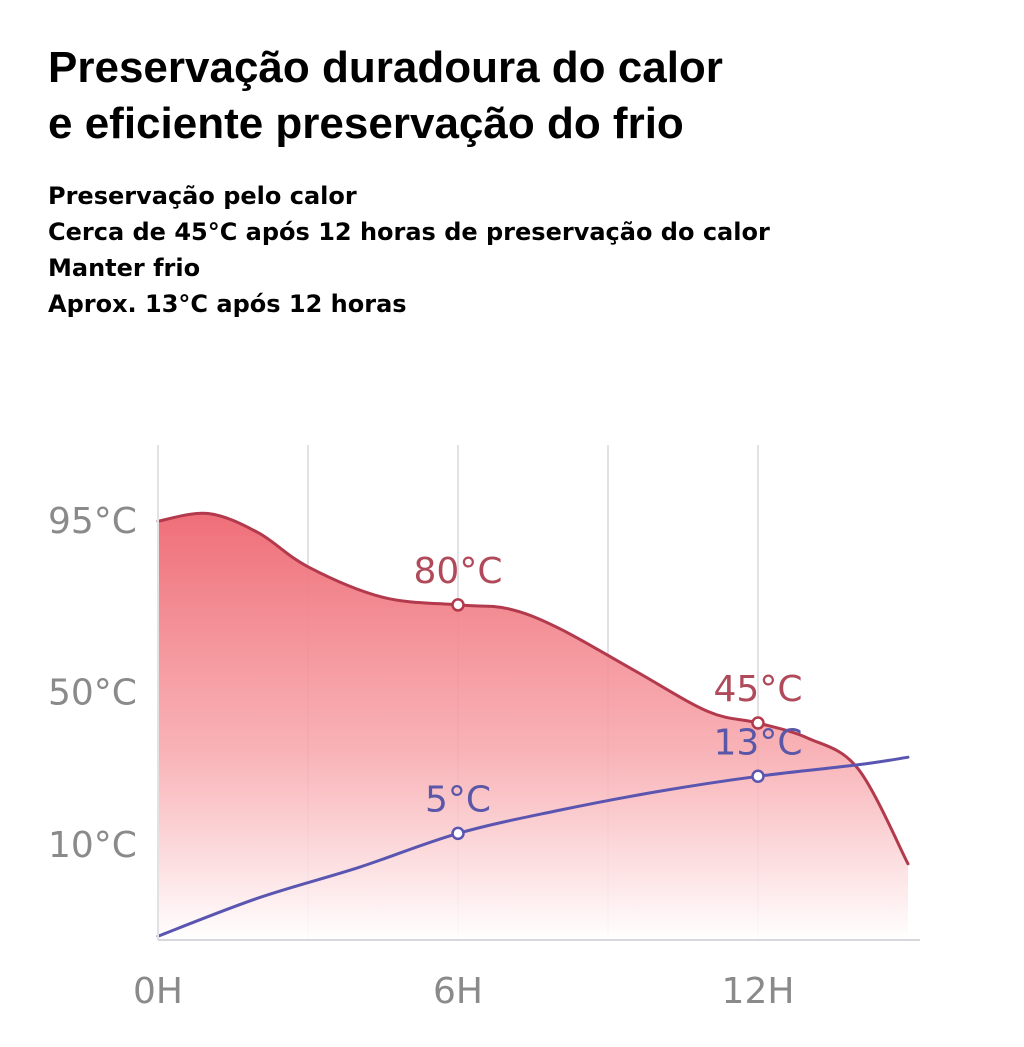 This screenshot has height=1047, width=1024. I want to click on y-tick-label-0: 95°C, so click(92, 521).